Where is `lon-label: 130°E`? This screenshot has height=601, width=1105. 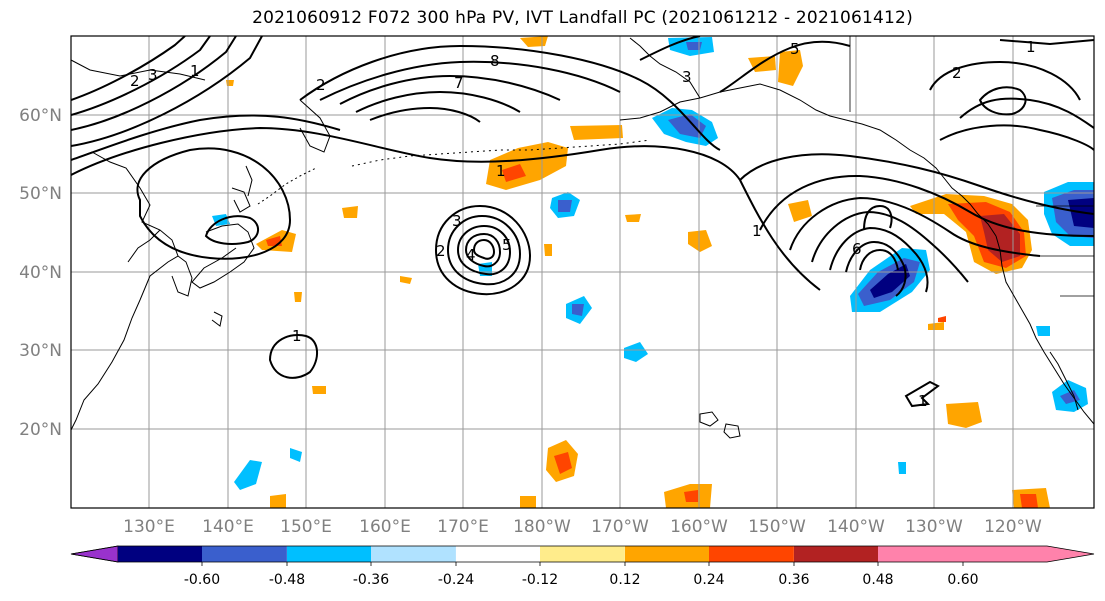 lon-label: 130°E is located at coordinates (149, 527).